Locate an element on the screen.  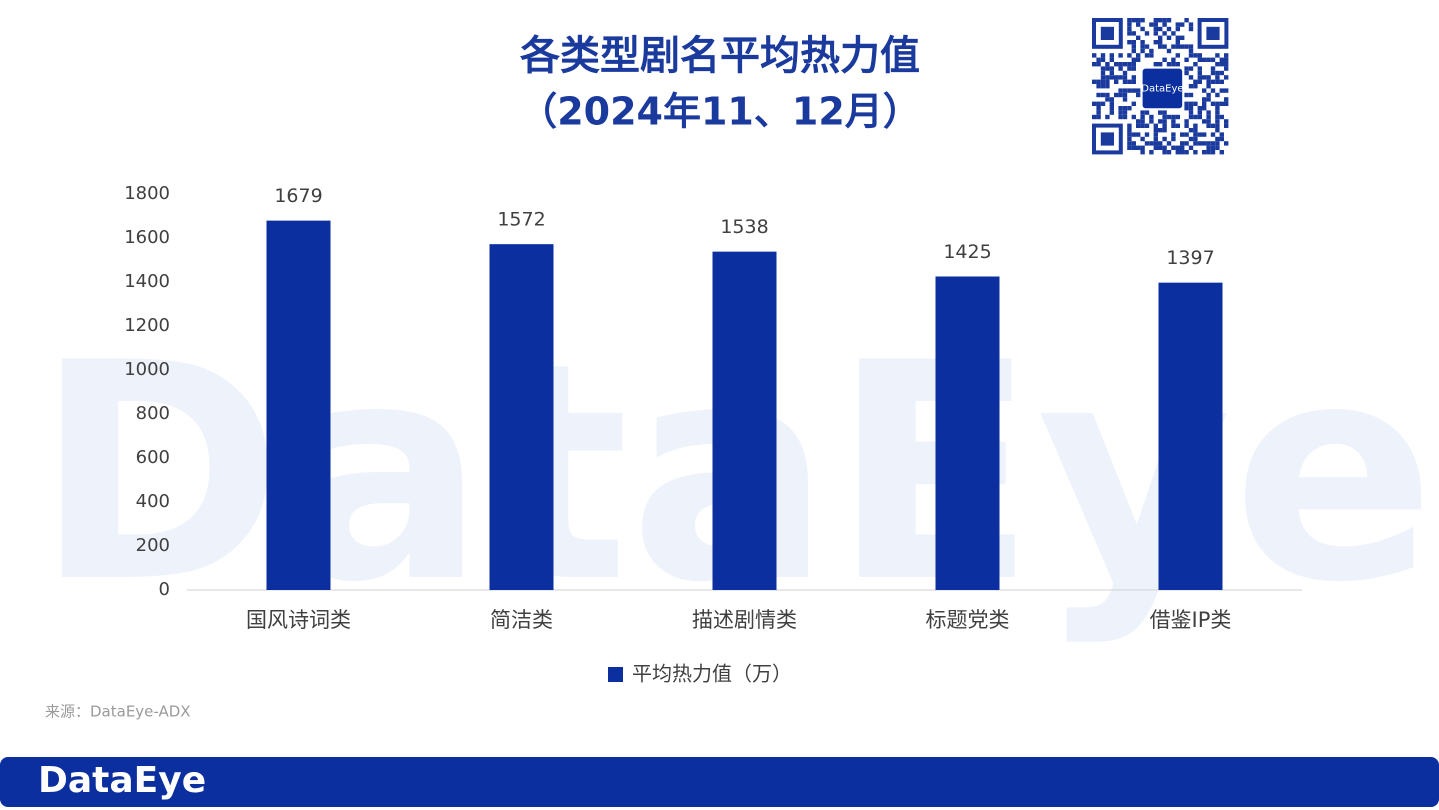
chart-title: 各类型剧名平均热力值 is located at coordinates (720, 56).